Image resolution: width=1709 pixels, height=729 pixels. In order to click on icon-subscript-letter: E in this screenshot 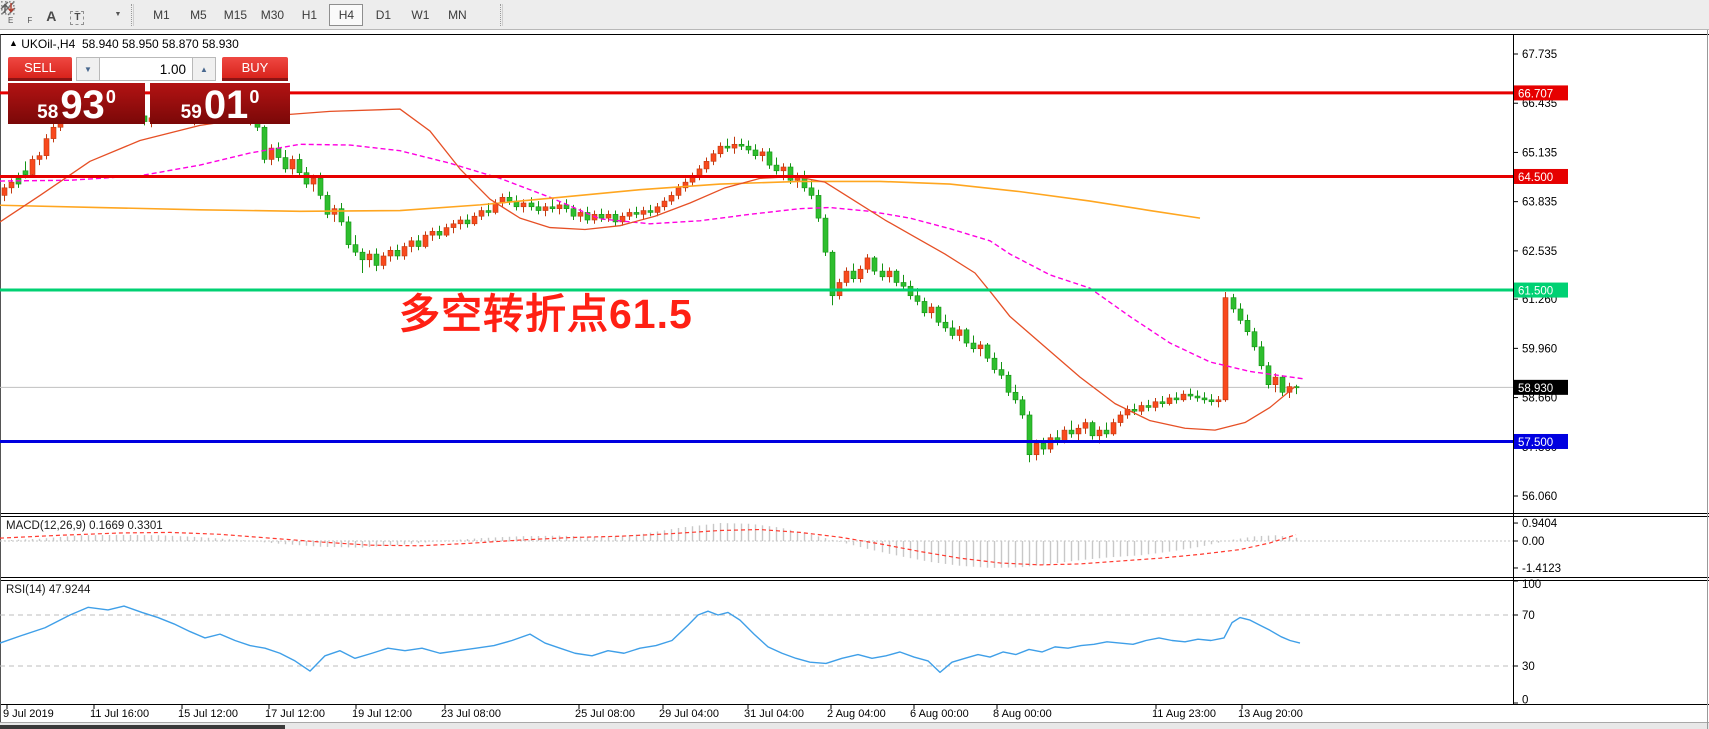, I will do `click(11, 20)`.